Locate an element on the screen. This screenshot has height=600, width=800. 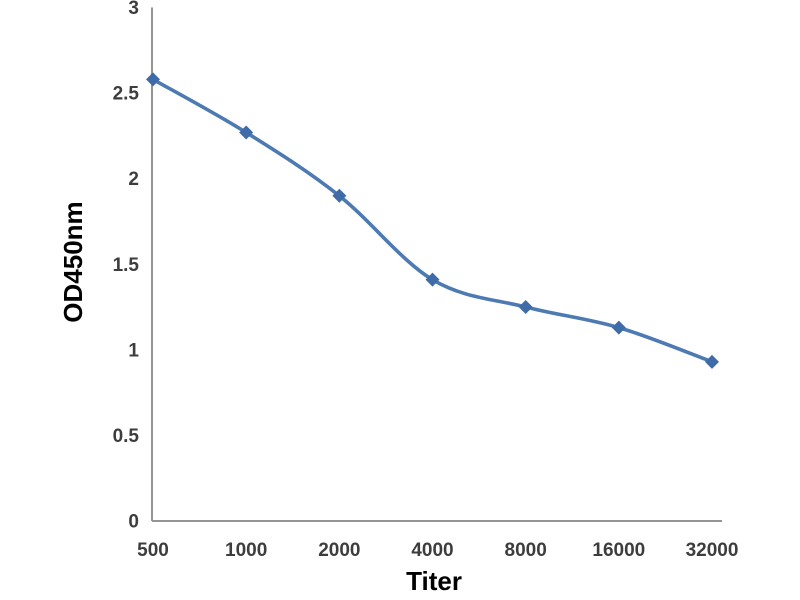
y-tick-label: 3 is located at coordinates (133, 9).